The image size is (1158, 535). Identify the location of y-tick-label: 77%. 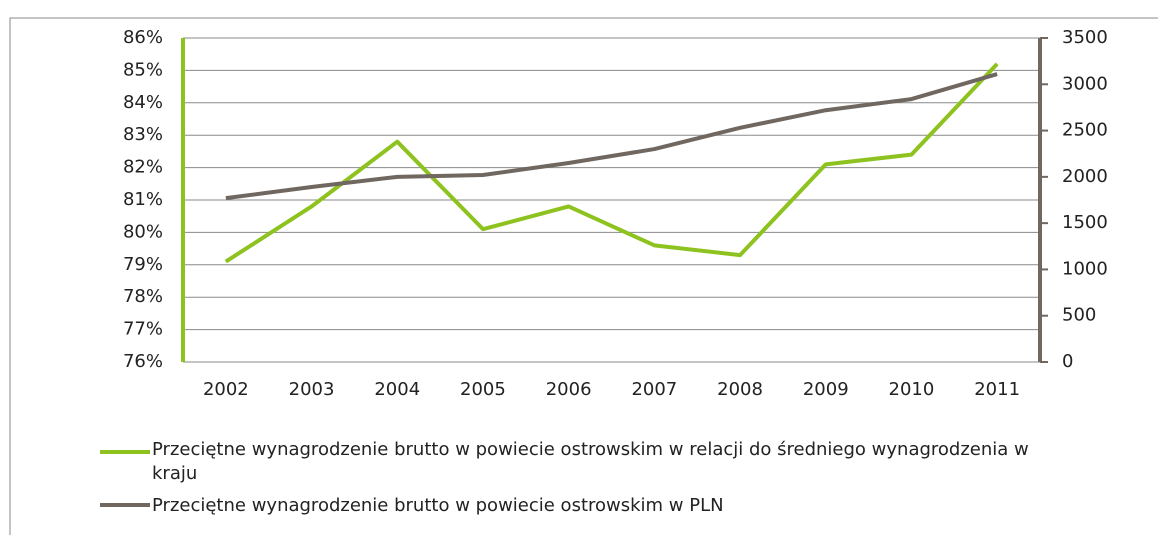
(143, 329).